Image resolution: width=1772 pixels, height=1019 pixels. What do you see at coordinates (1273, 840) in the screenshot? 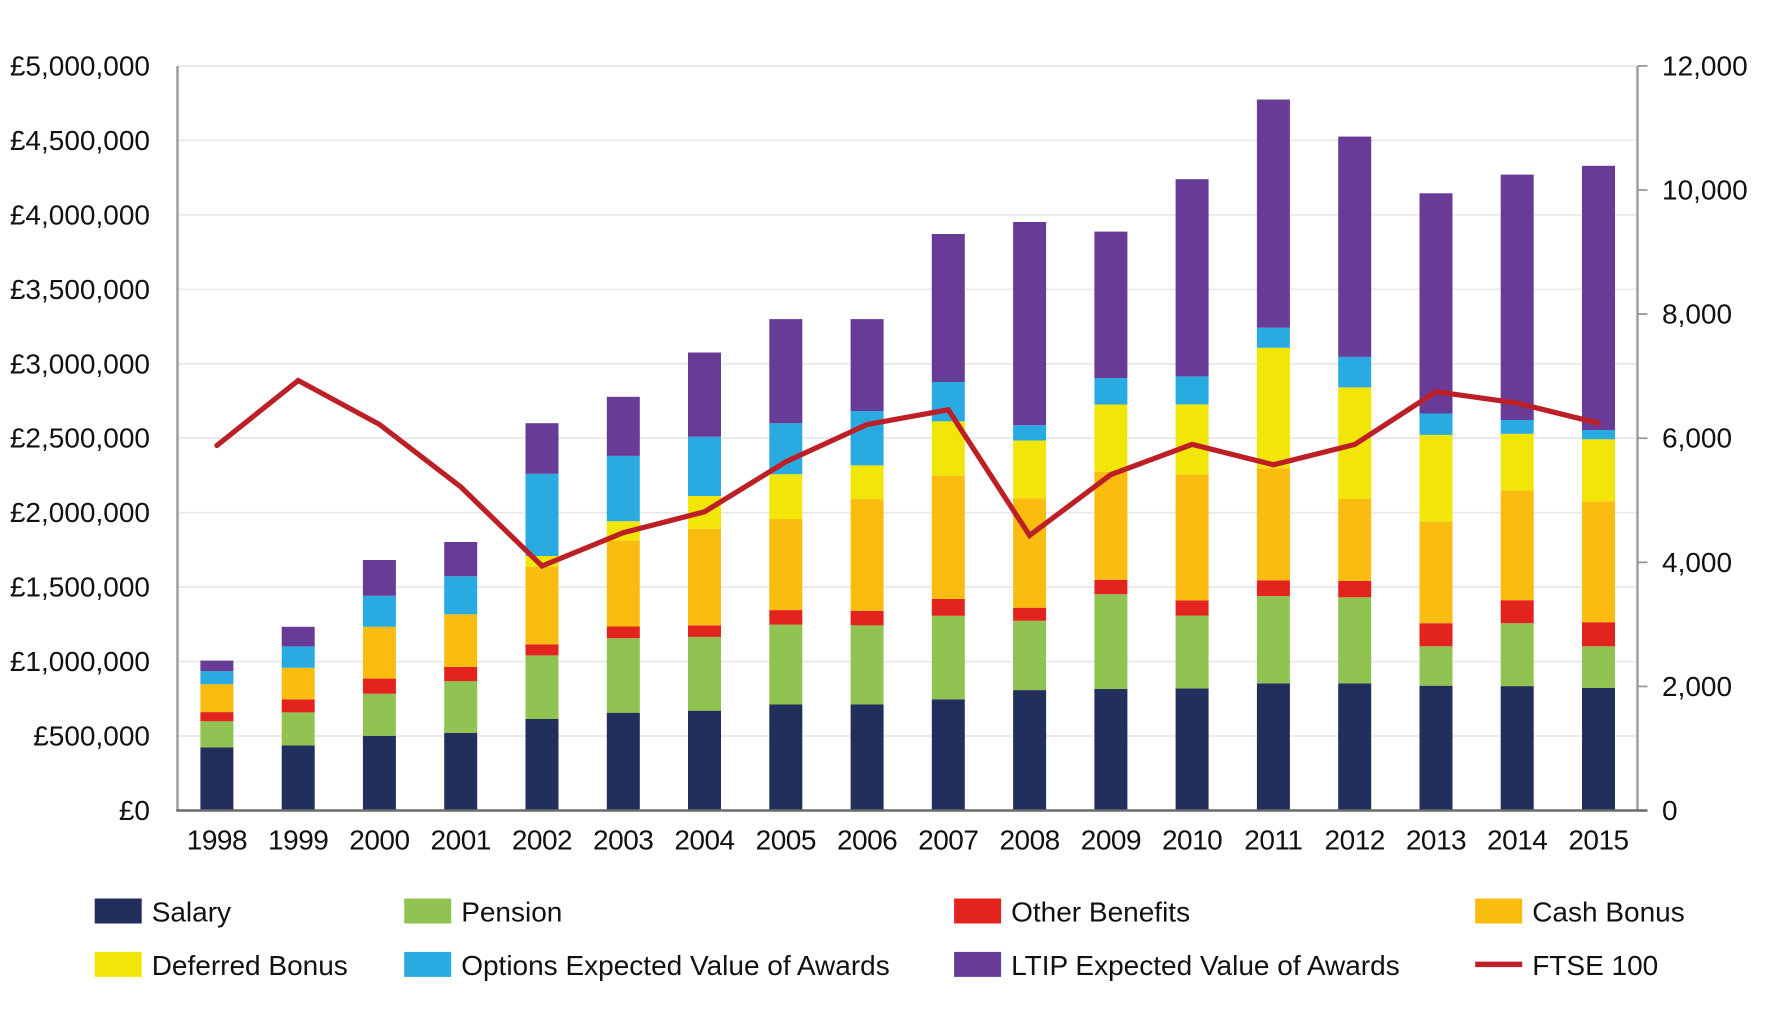
I see `svg-text: 2011` at bounding box center [1273, 840].